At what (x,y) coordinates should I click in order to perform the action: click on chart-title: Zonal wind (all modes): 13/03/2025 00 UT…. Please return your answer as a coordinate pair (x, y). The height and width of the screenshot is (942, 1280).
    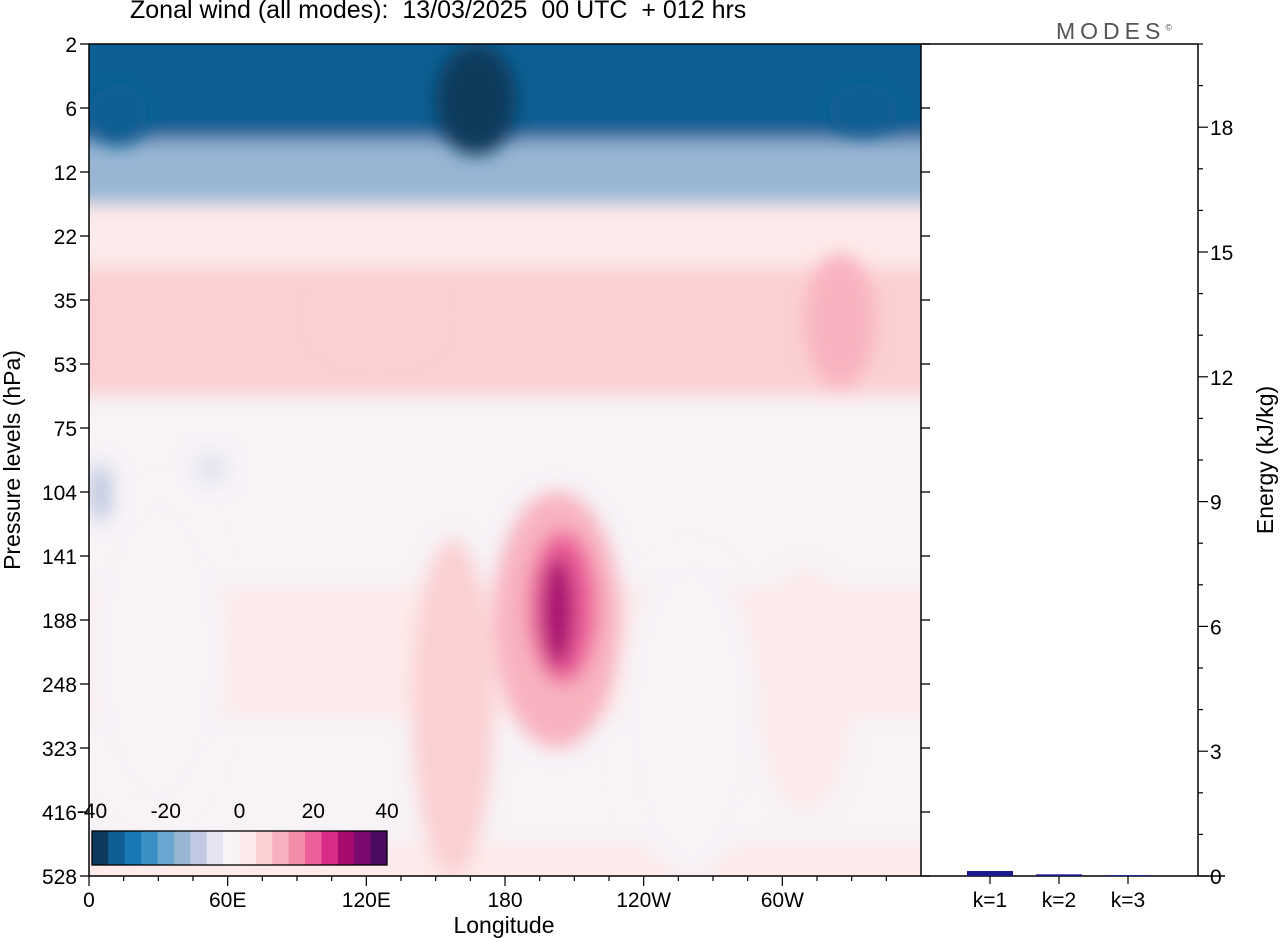
    Looking at the image, I should click on (438, 12).